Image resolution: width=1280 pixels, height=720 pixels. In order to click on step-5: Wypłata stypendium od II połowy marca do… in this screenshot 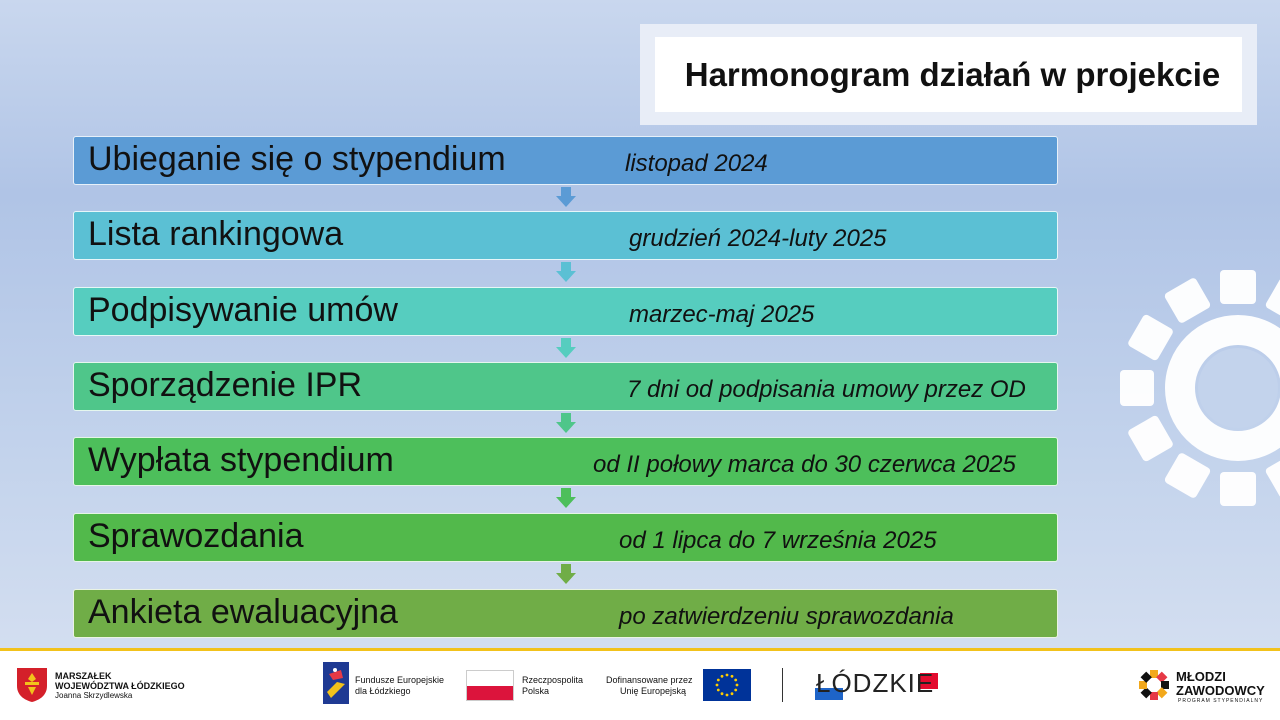, I will do `click(565, 461)`.